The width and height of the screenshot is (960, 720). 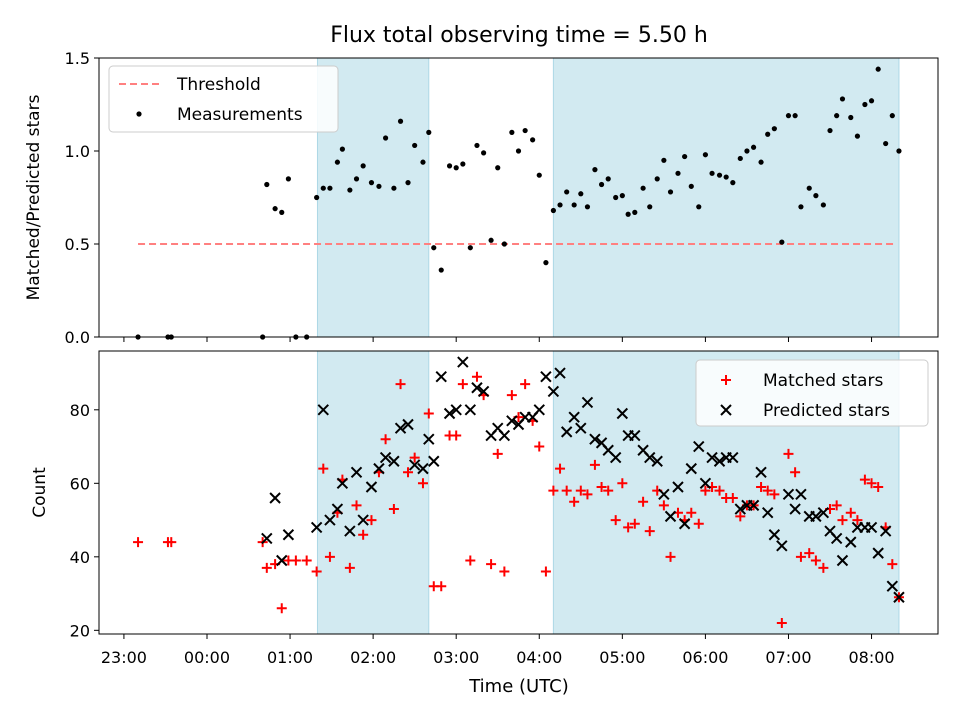 What do you see at coordinates (456, 657) in the screenshot?
I see `x-tick-label: 03:00` at bounding box center [456, 657].